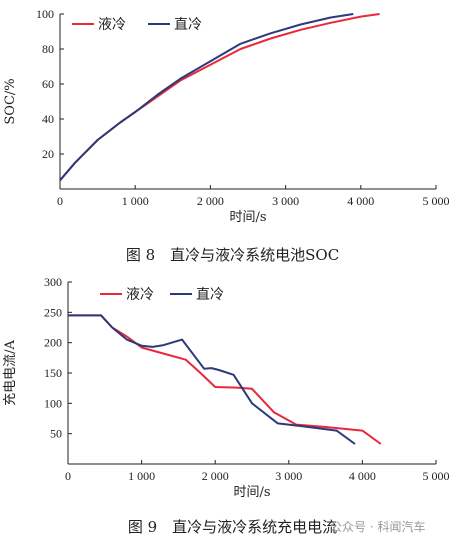 Image resolution: width=465 pixels, height=543 pixels. What do you see at coordinates (10, 373) in the screenshot?
I see `y-axis-label: 充电电流/A` at bounding box center [10, 373].